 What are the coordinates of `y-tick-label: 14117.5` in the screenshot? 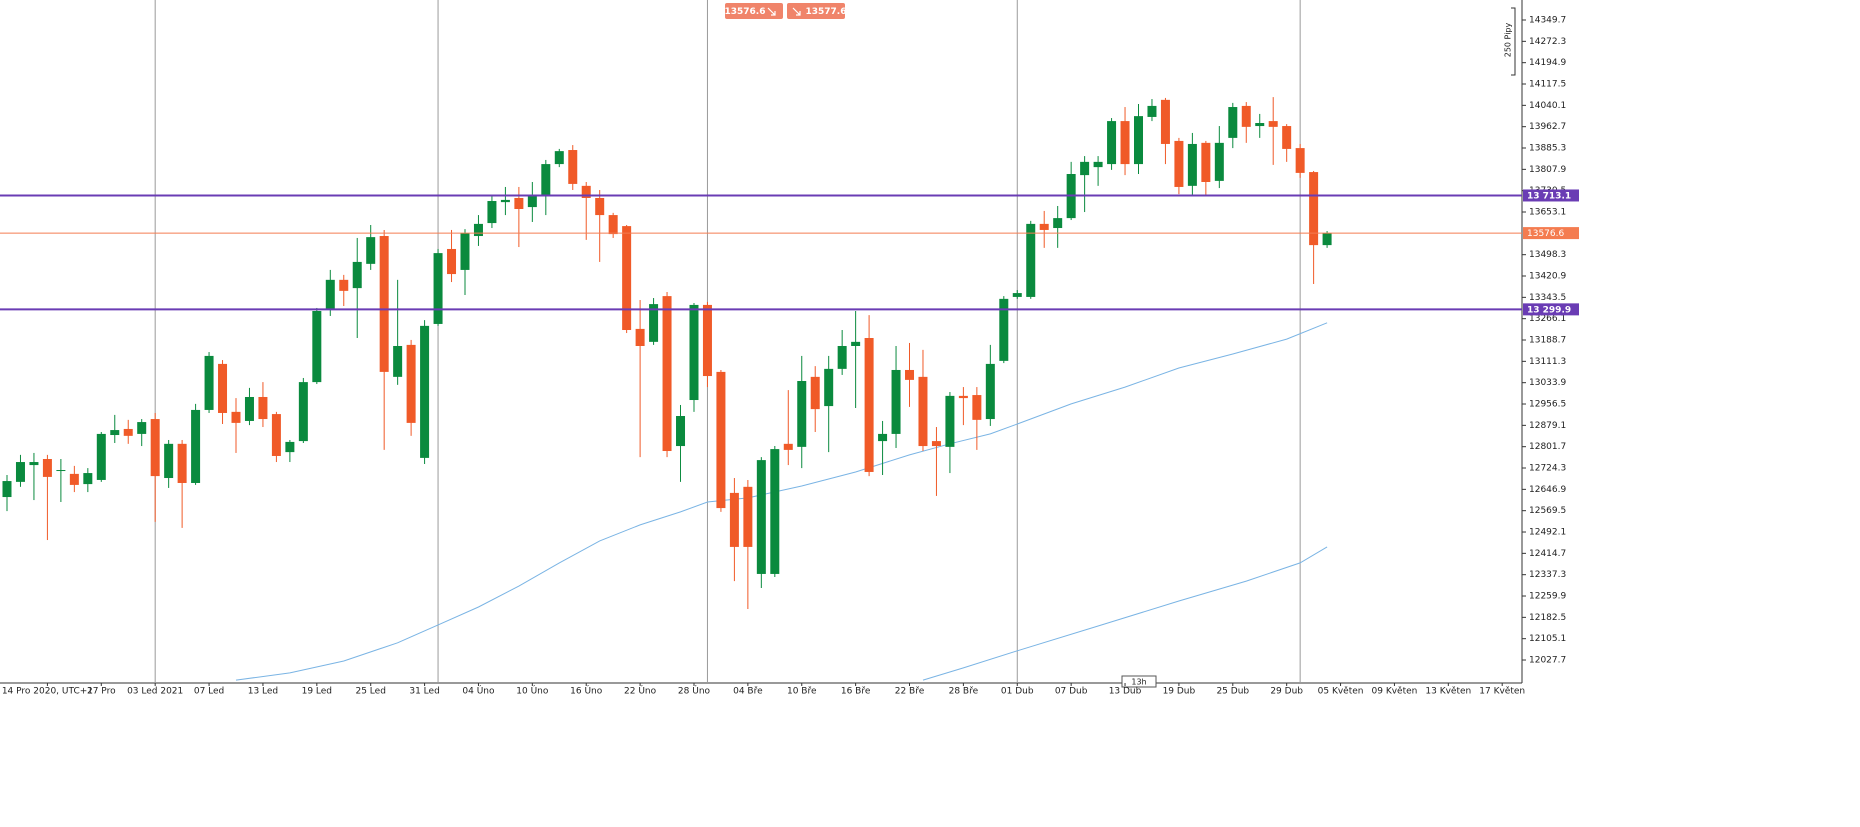 It's located at (1547, 85).